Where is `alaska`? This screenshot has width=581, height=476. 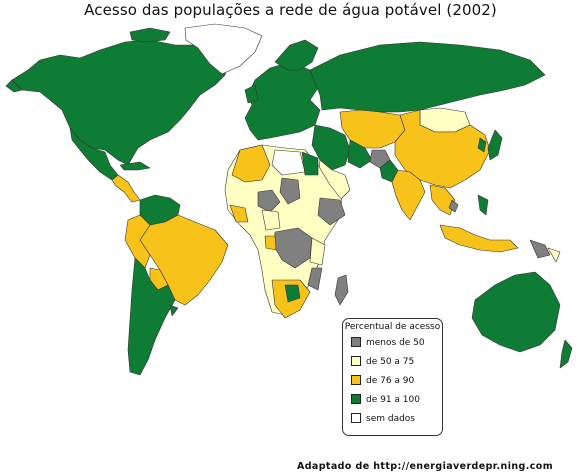 alaska is located at coordinates (14, 86).